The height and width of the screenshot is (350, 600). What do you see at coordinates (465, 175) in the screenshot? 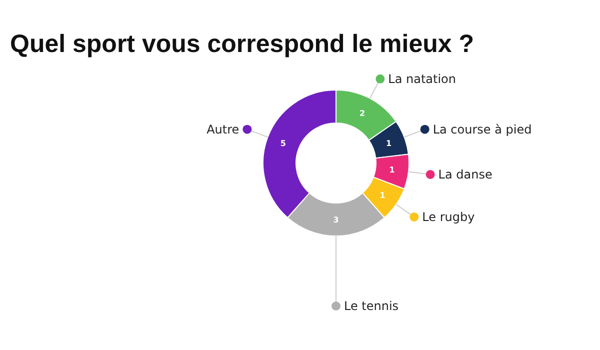
I see `legend-label: La danse` at bounding box center [465, 175].